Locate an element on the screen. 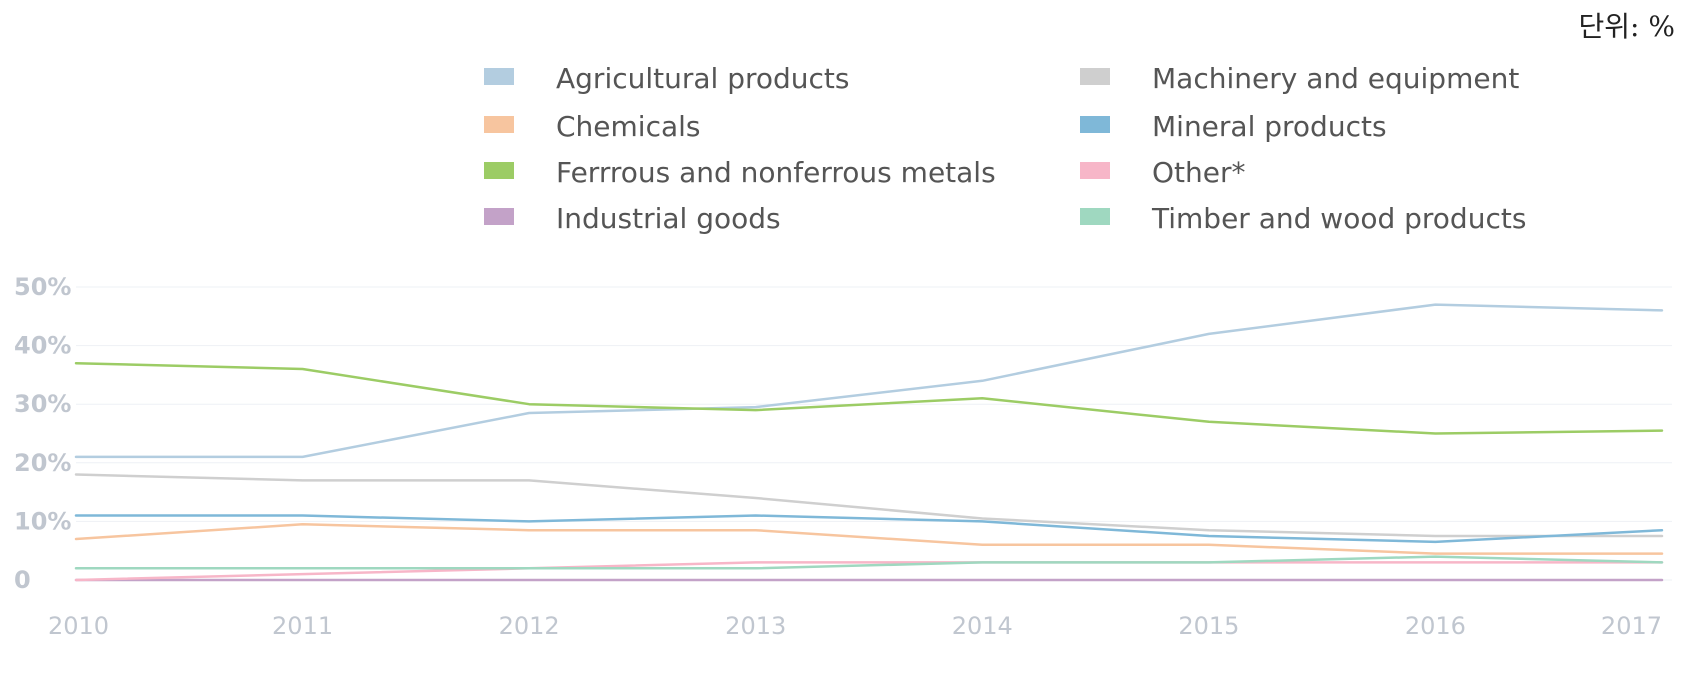 This screenshot has height=681, width=1685. x-tick-label: 2010 is located at coordinates (78, 626).